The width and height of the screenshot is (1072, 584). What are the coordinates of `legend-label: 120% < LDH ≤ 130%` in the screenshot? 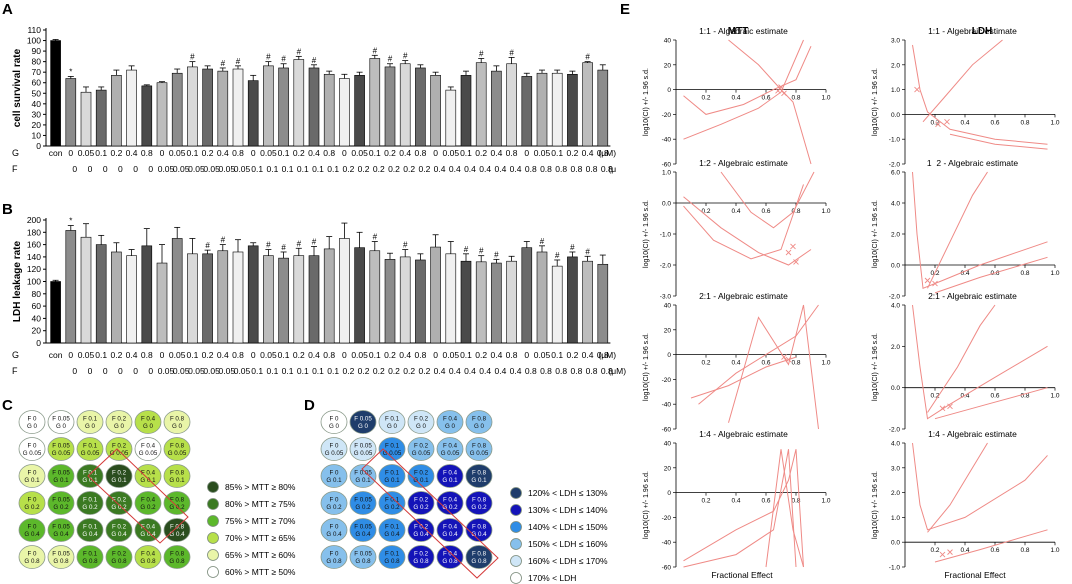 It's located at (568, 493).